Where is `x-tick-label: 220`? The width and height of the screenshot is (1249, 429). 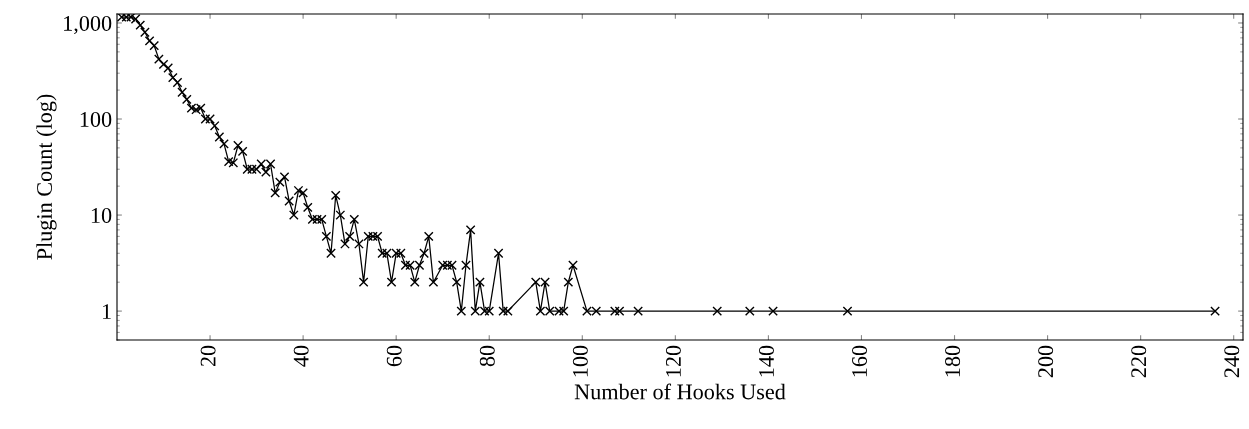
x-tick-label: 220 is located at coordinates (1139, 361).